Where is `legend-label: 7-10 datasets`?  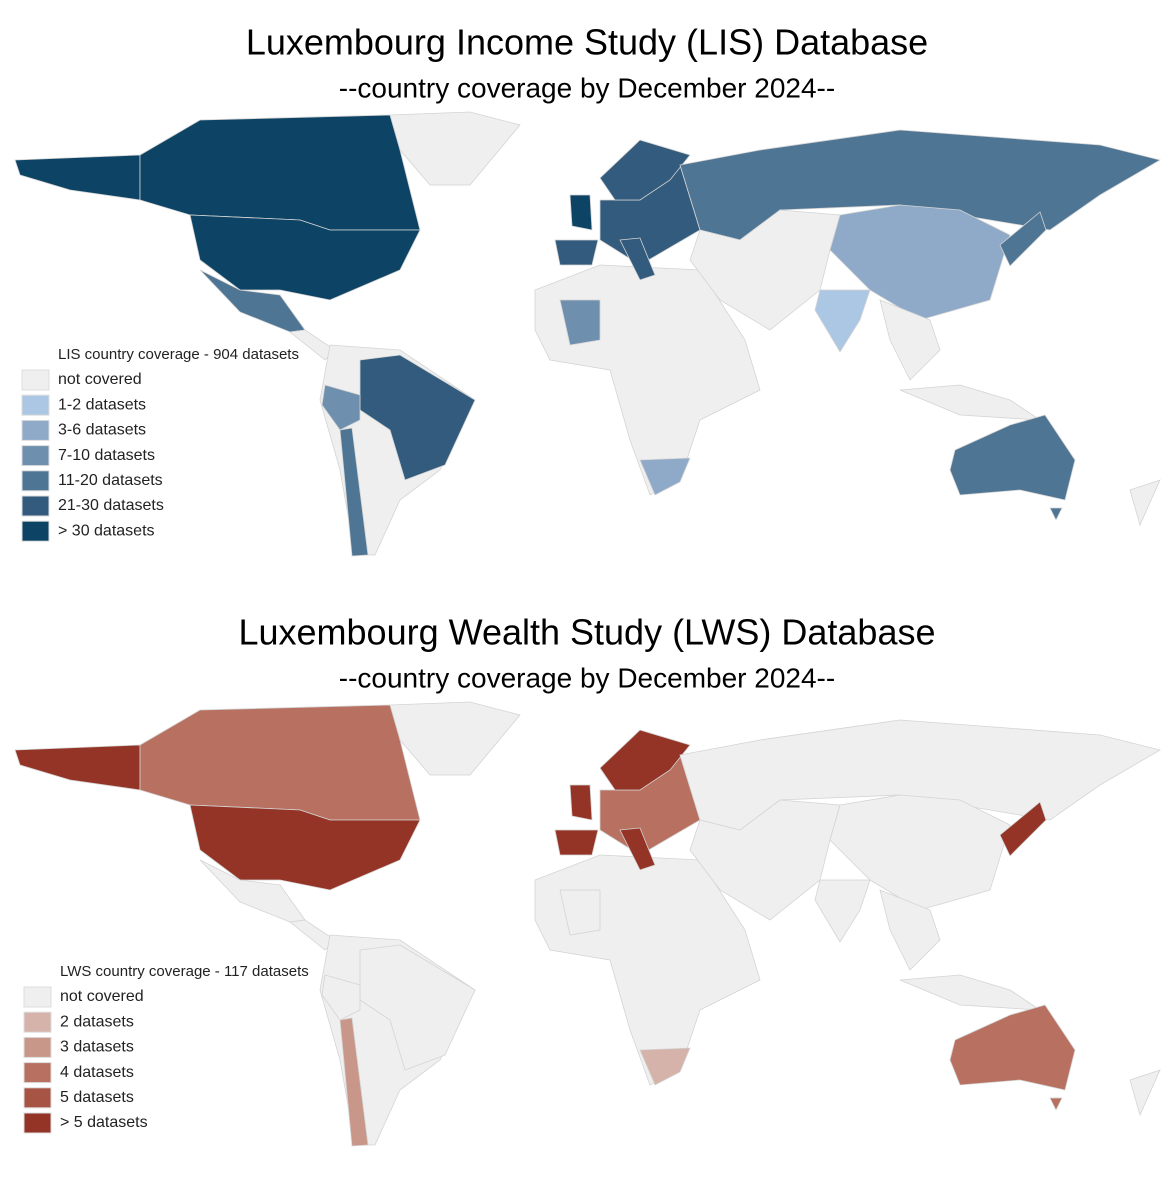
legend-label: 7-10 datasets is located at coordinates (106, 455).